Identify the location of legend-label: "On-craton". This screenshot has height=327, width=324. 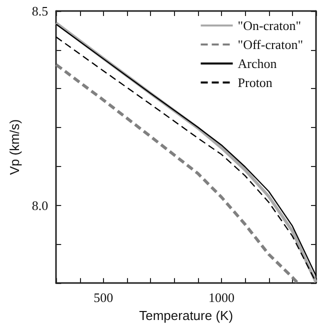
(270, 25).